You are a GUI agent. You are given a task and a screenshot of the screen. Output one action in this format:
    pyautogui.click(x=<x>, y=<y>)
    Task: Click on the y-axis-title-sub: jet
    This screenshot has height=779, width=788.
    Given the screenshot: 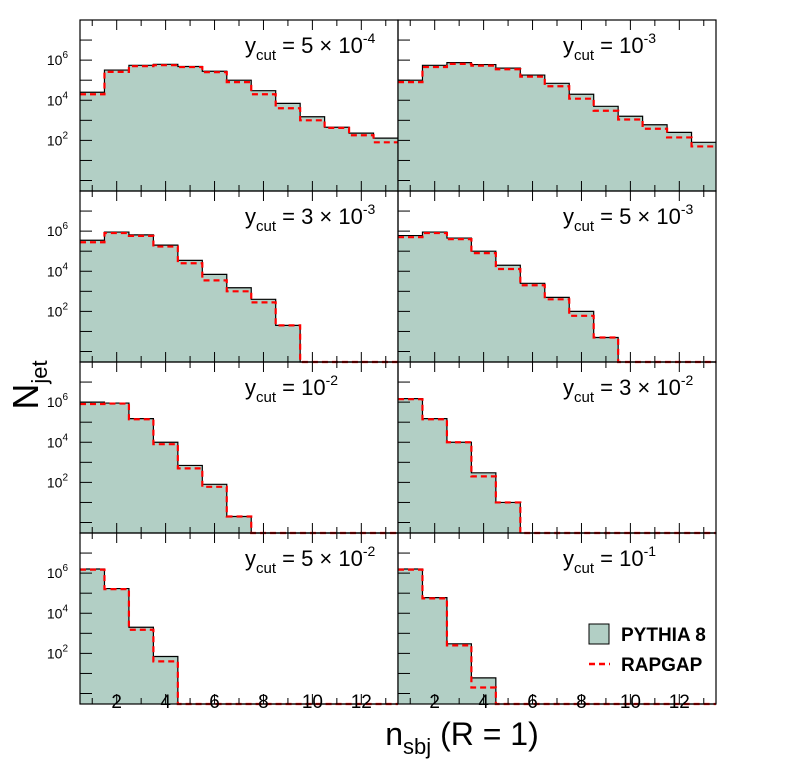 What is the action you would take?
    pyautogui.click(x=39, y=372)
    